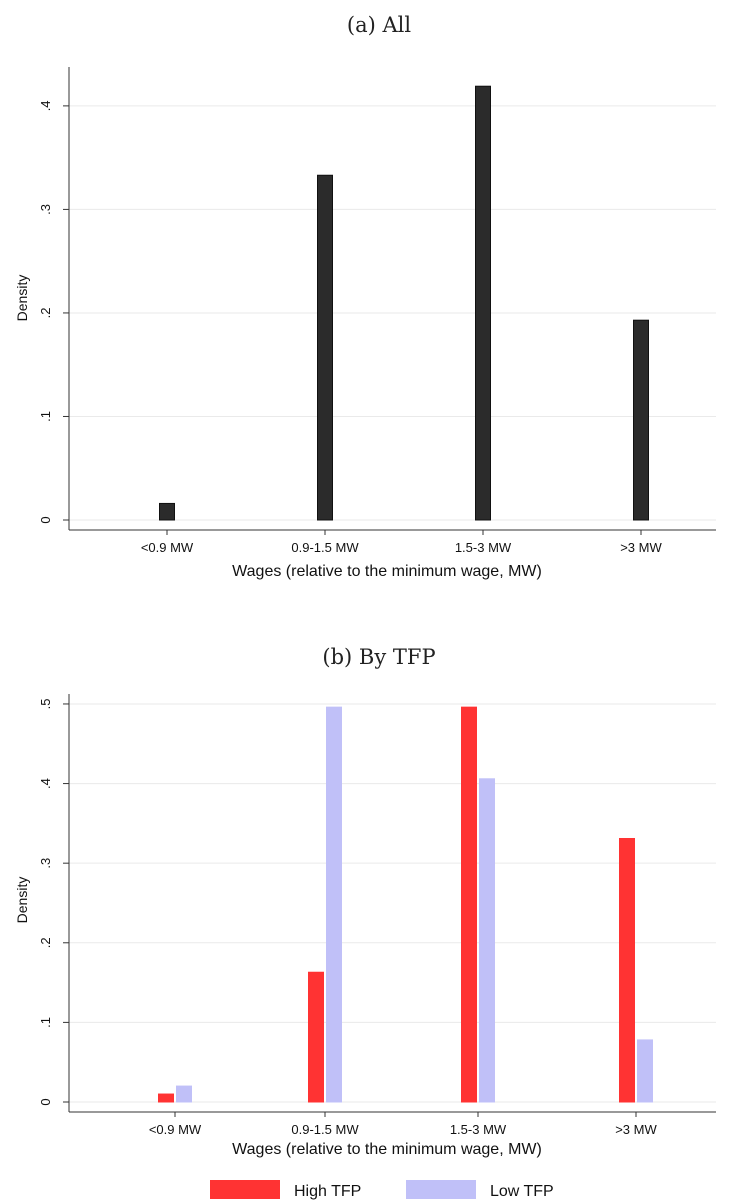 This screenshot has height=1202, width=730. Describe the element at coordinates (379, 25) in the screenshot. I see `panel-a-title: (a) All` at that location.